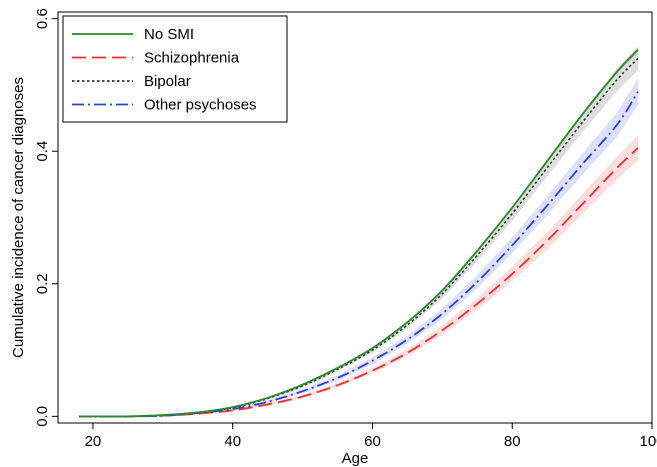 The width and height of the screenshot is (657, 467). Describe the element at coordinates (169, 34) in the screenshot. I see `legend-label: No SMI` at that location.